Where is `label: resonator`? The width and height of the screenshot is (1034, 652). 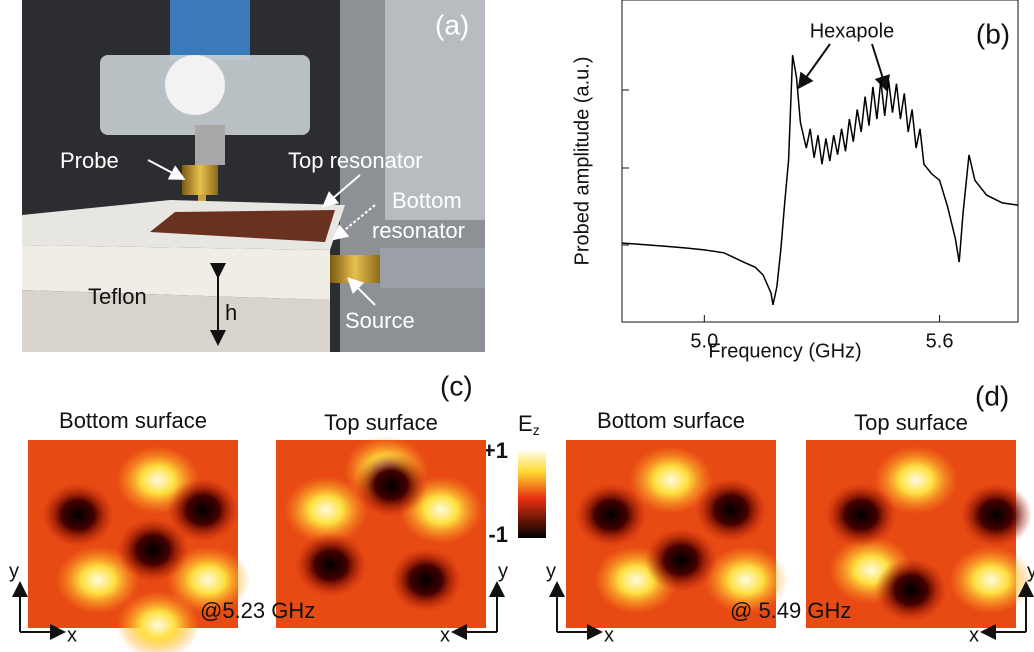 label: resonator is located at coordinates (418, 230).